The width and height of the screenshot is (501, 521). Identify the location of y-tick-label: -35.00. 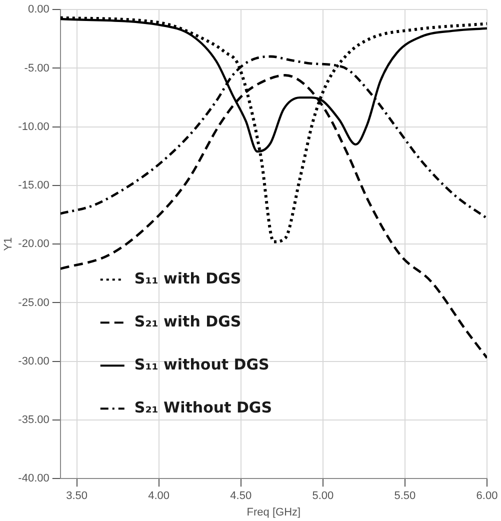
(34, 420).